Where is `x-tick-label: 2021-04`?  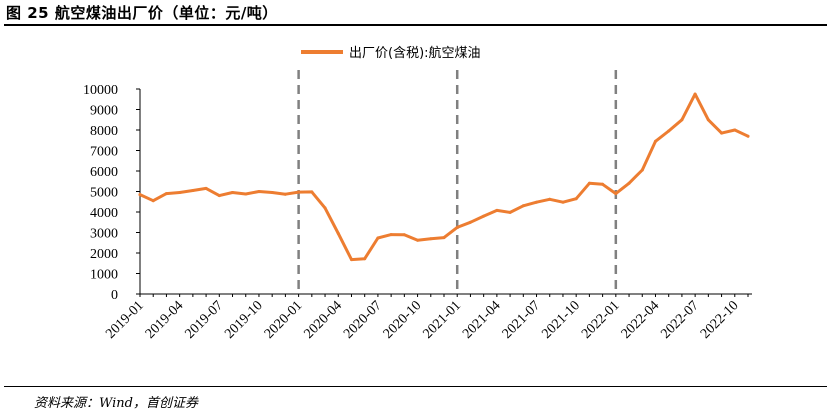 x-tick-label: 2021-04 is located at coordinates (482, 320).